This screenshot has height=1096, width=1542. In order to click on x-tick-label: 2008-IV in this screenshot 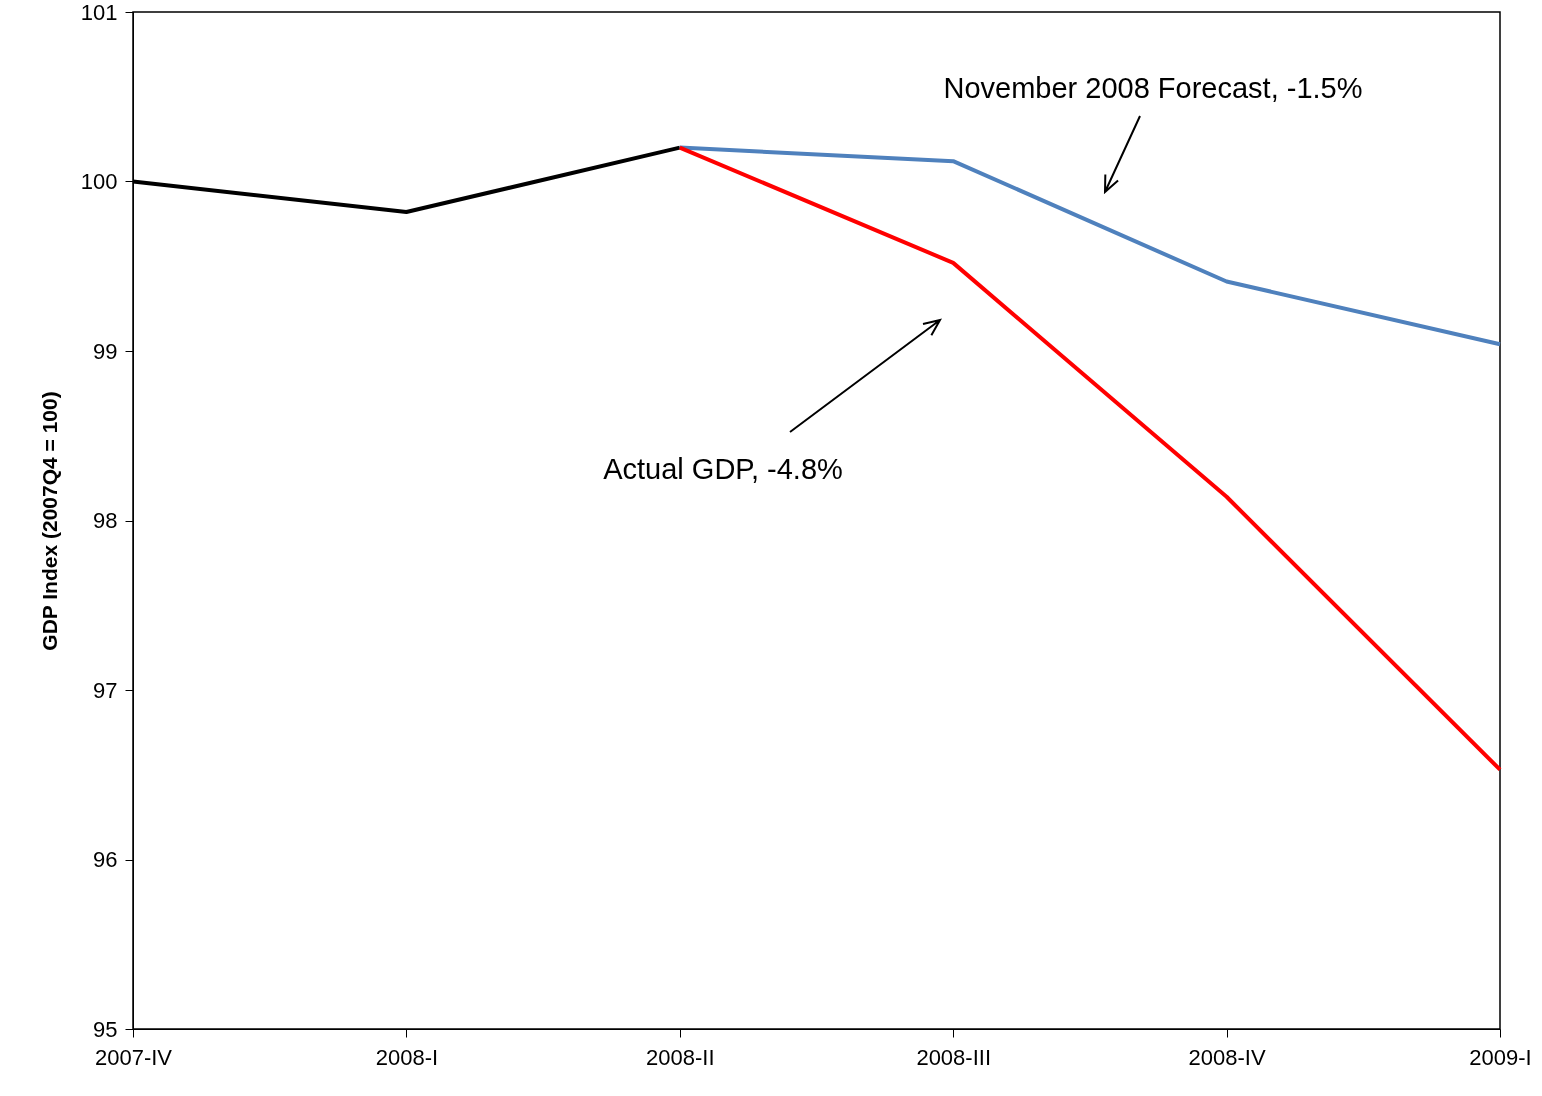, I will do `click(1227, 1057)`.